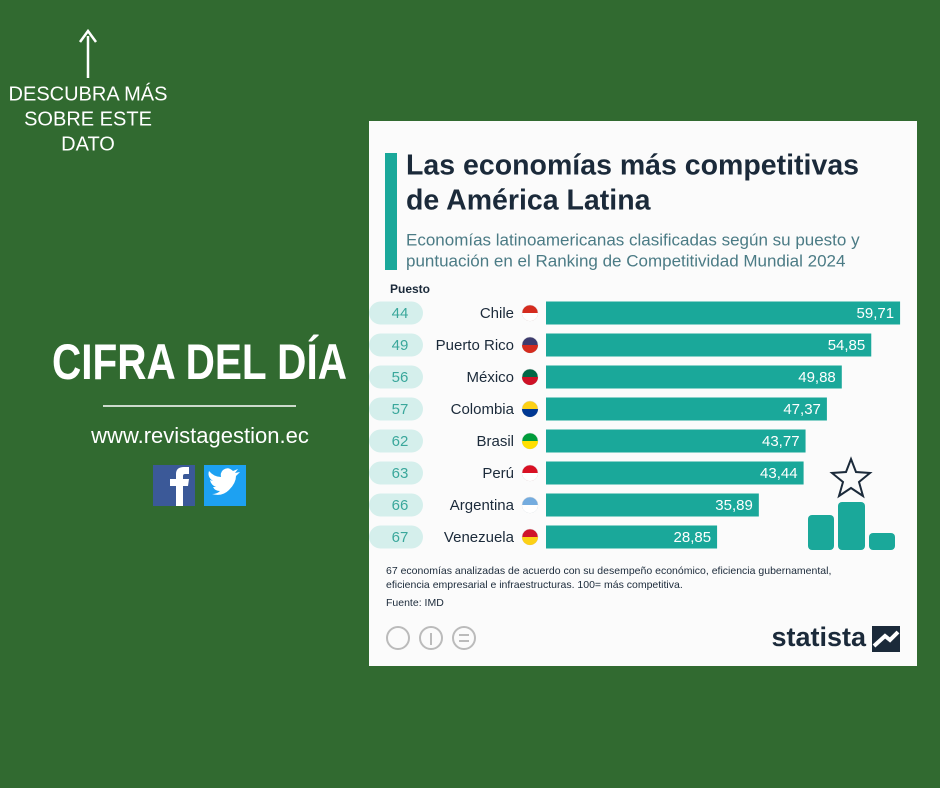 This screenshot has height=788, width=940. Describe the element at coordinates (398, 638) in the screenshot. I see `cc-icon` at that location.